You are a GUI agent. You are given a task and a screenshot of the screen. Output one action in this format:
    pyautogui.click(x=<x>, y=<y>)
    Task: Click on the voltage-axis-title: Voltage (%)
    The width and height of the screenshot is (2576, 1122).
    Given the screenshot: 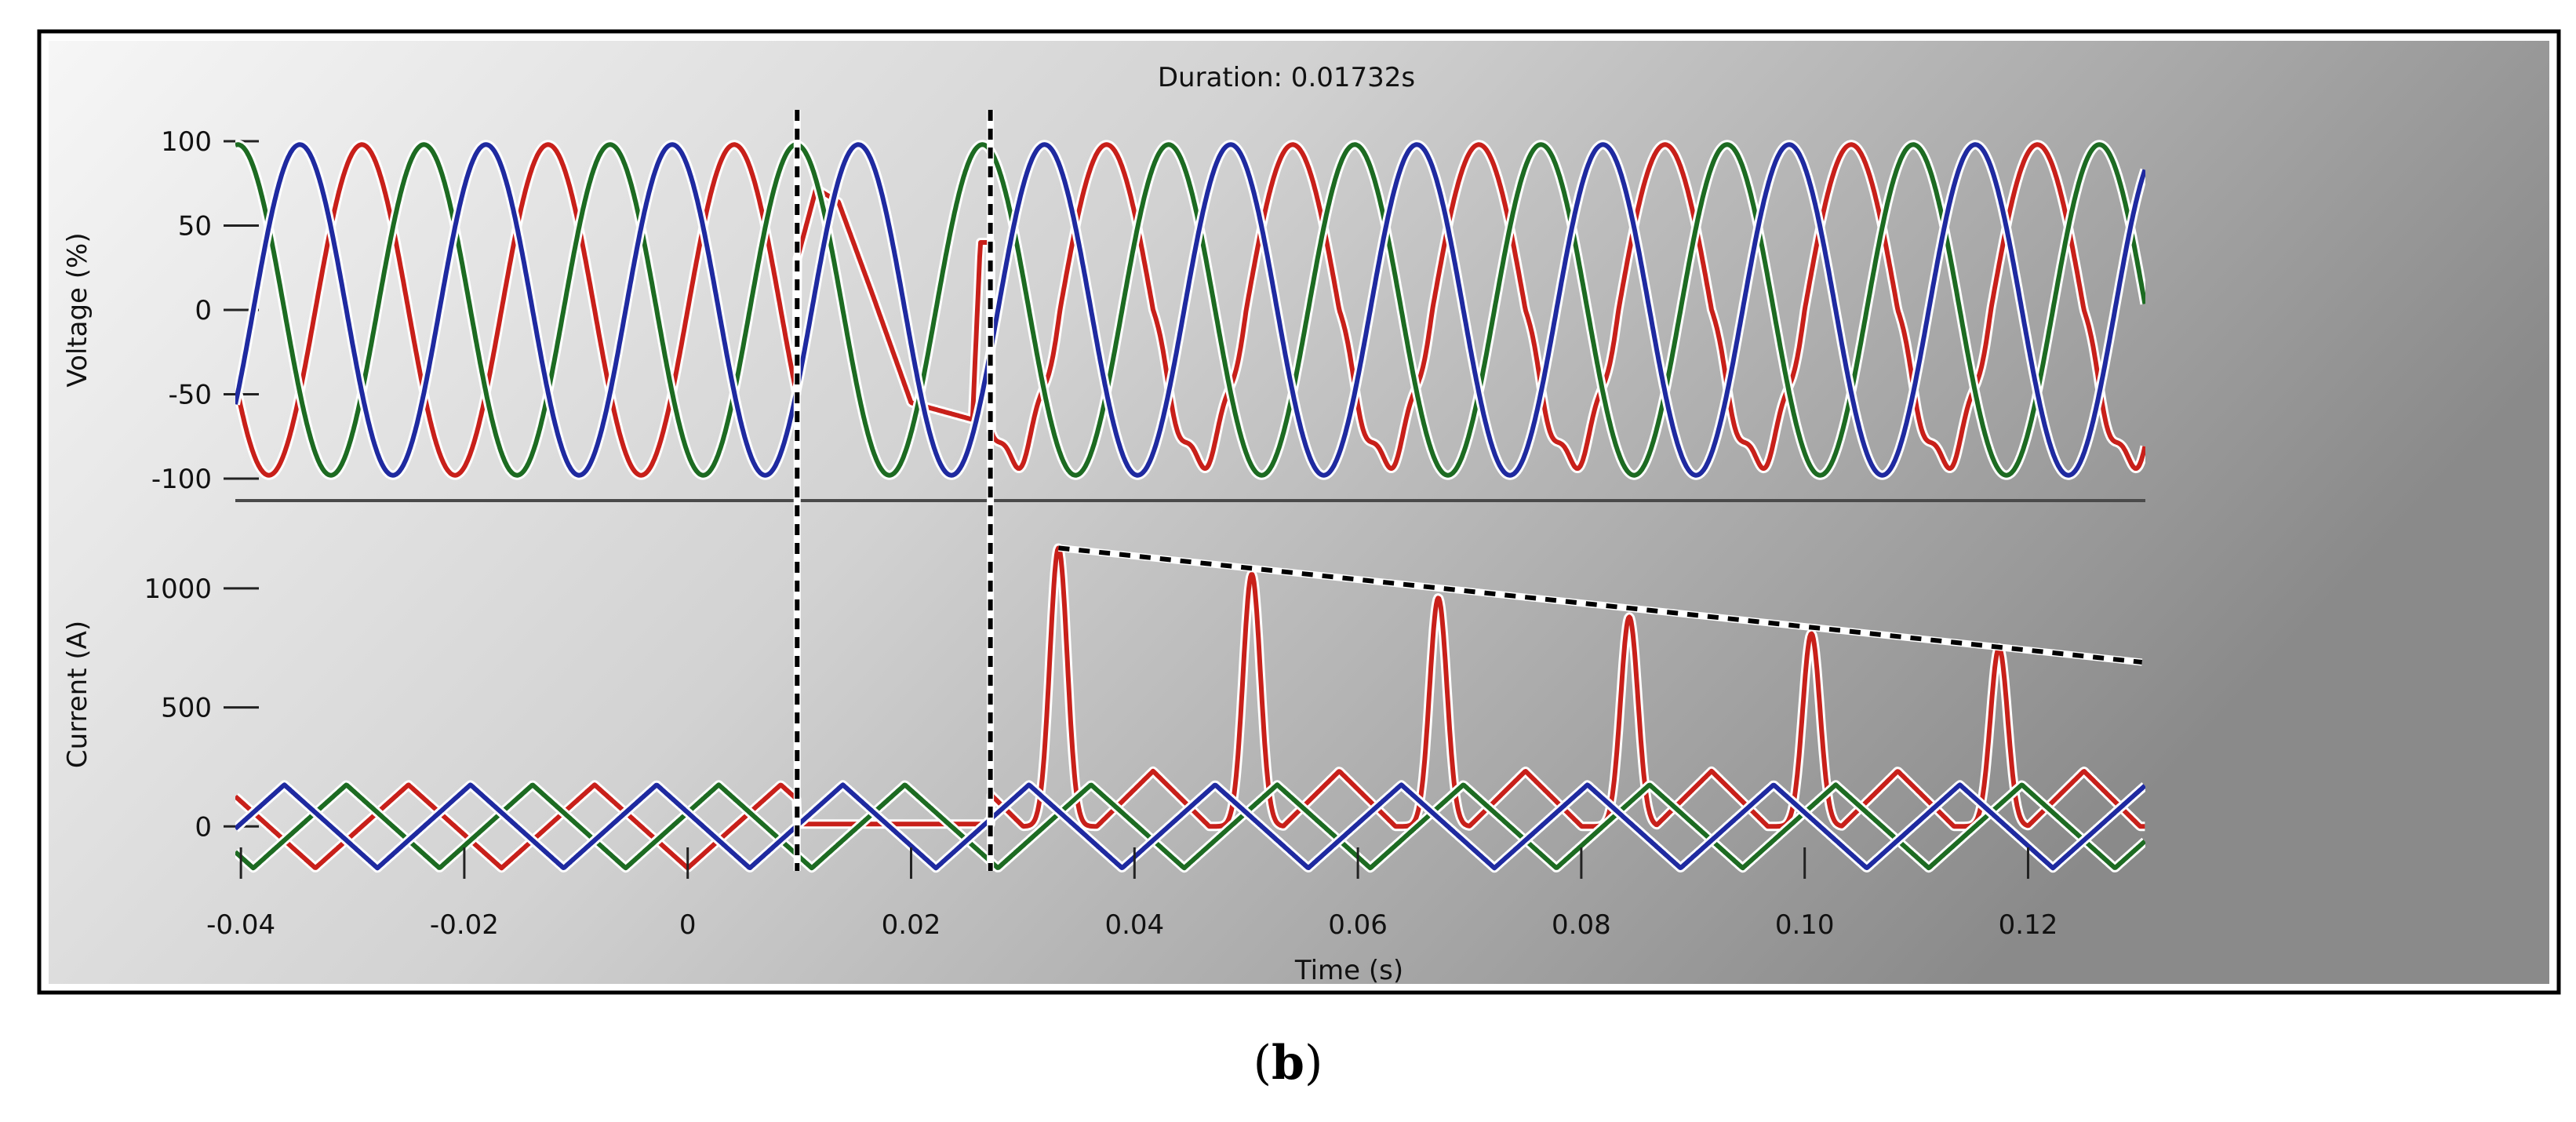 What is the action you would take?
    pyautogui.click(x=77, y=309)
    